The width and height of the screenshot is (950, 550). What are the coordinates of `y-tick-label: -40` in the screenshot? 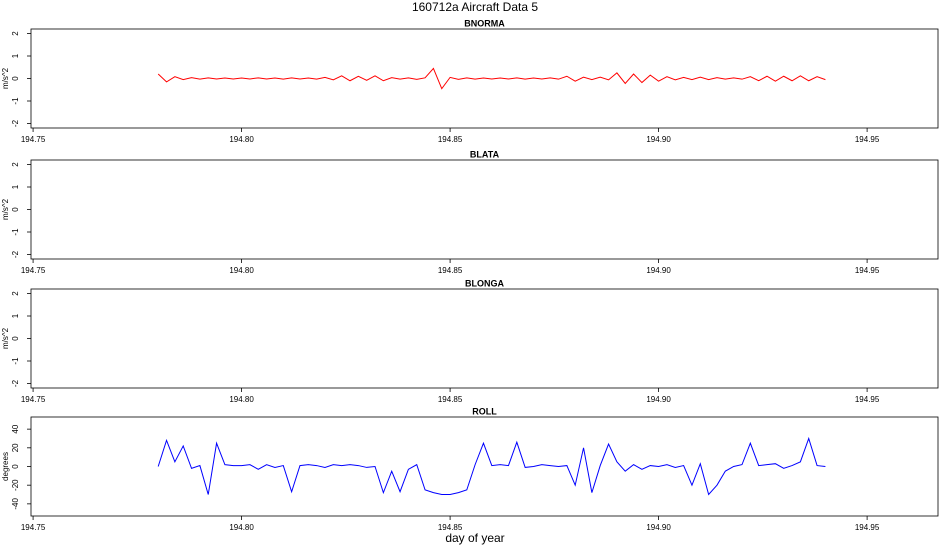 It's located at (15, 504).